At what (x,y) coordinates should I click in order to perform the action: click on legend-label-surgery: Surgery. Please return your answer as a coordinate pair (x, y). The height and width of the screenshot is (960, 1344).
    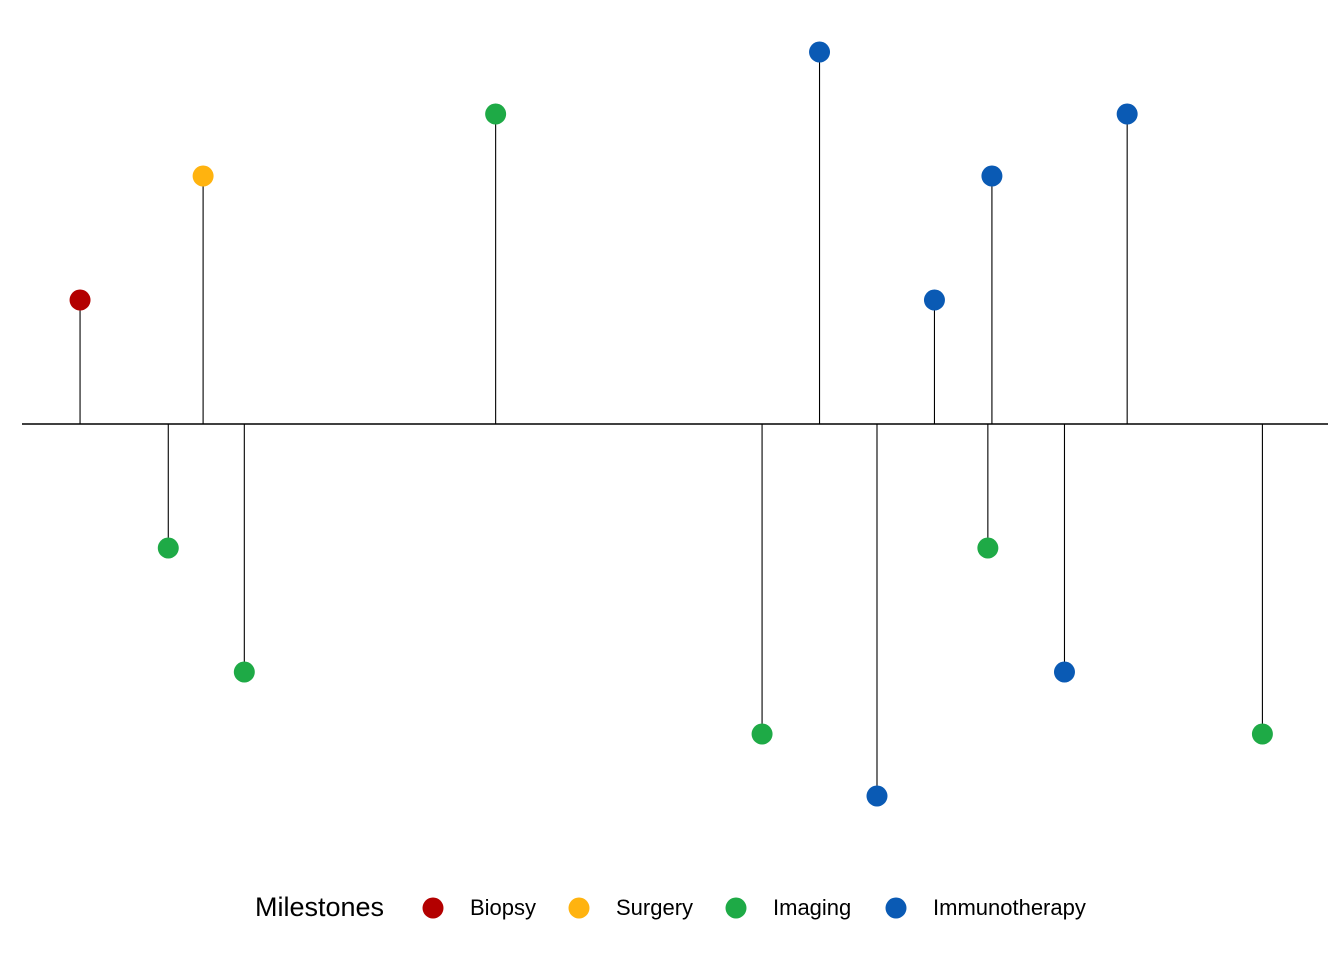
    Looking at the image, I should click on (654, 907).